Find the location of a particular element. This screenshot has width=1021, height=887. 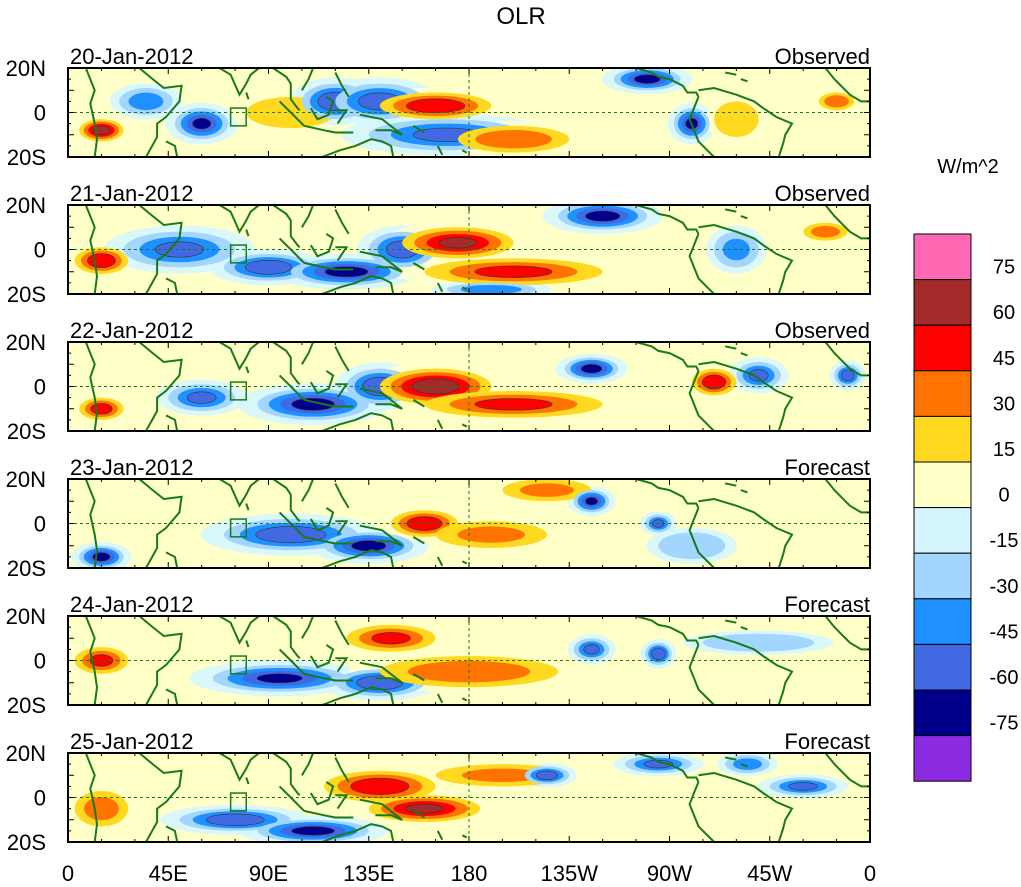

map-panel-2: 20N 0 20S 21-Jan-2012 Observed is located at coordinates (438, 244).